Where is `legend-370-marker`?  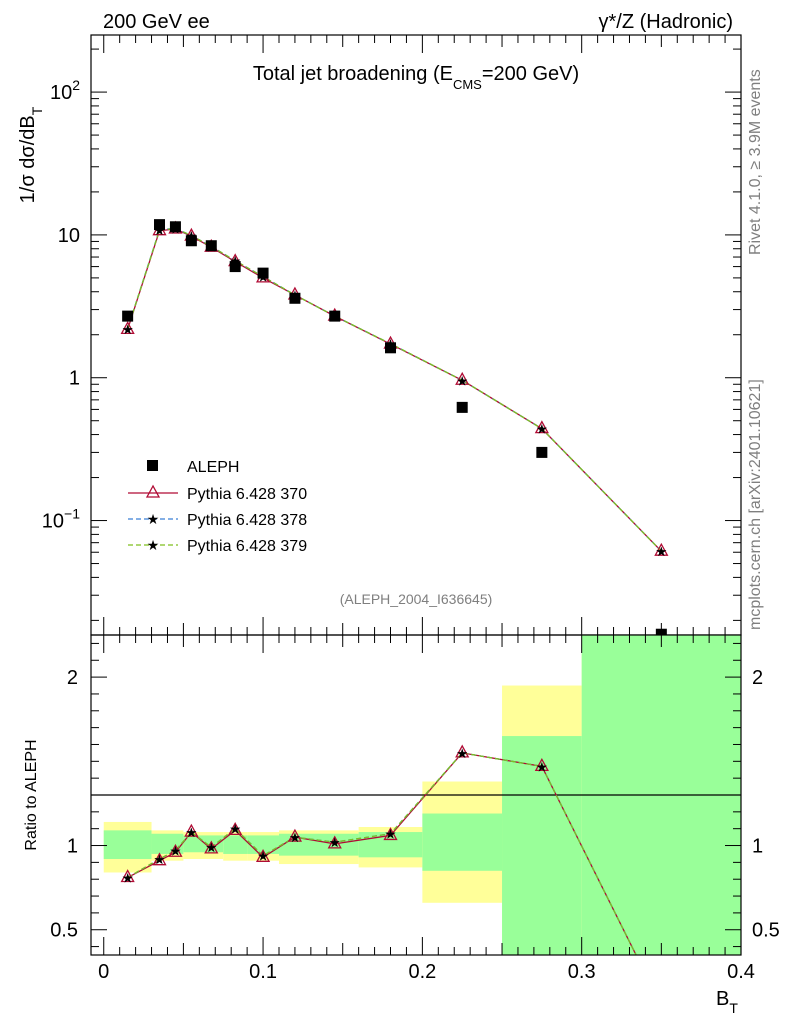
legend-370-marker is located at coordinates (153, 491).